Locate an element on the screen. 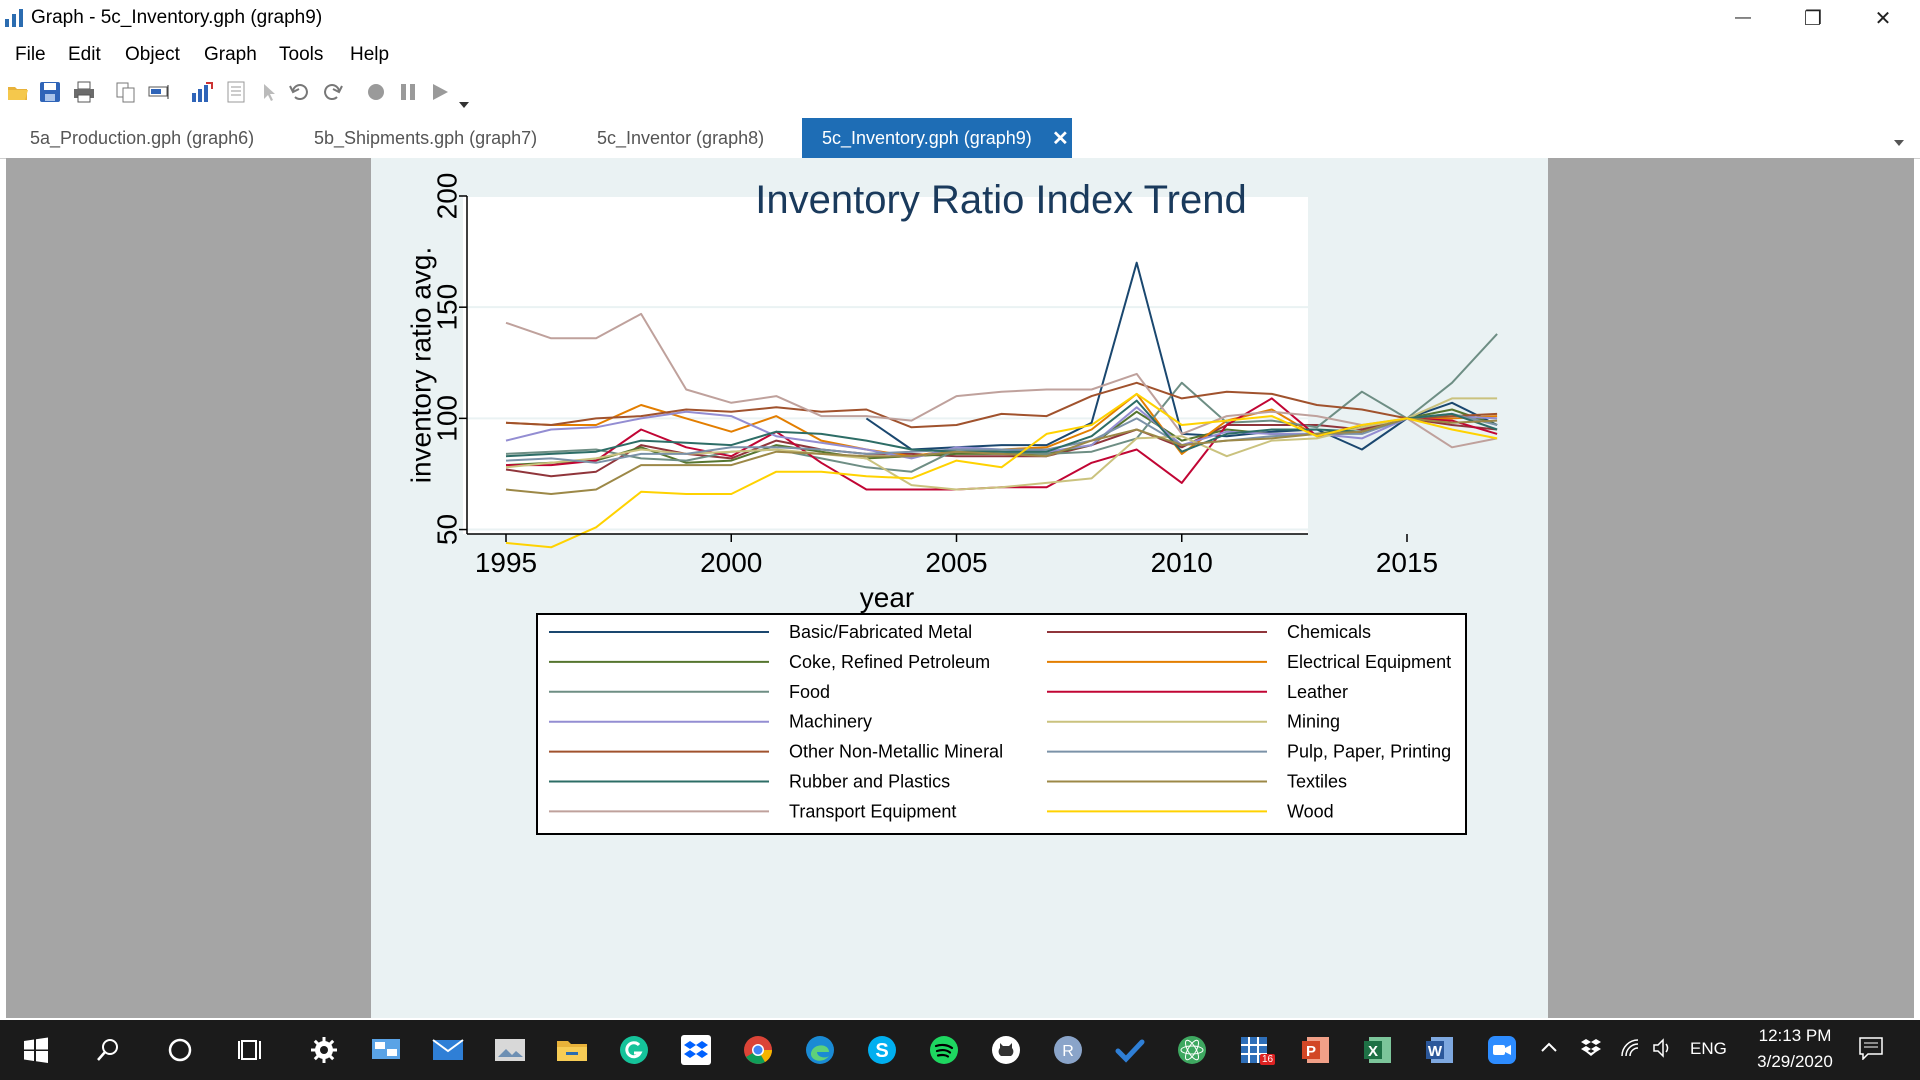  spotify-icon is located at coordinates (944, 1050).